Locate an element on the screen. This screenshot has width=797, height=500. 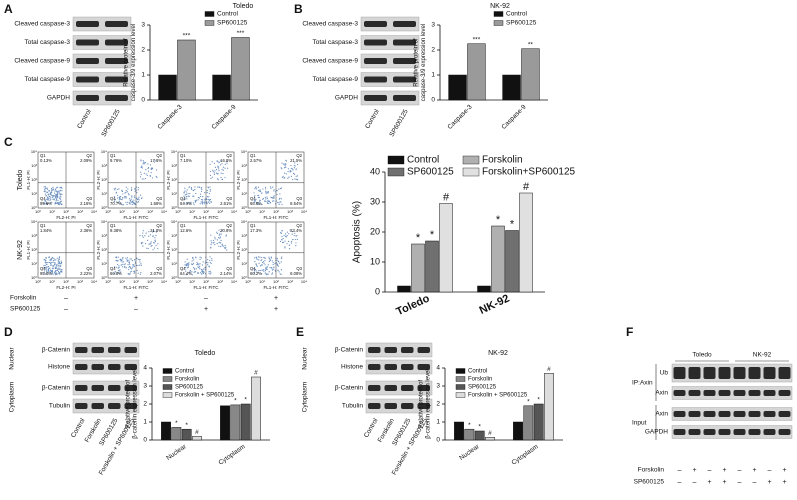
treatment-sign: + is located at coordinates (769, 482).